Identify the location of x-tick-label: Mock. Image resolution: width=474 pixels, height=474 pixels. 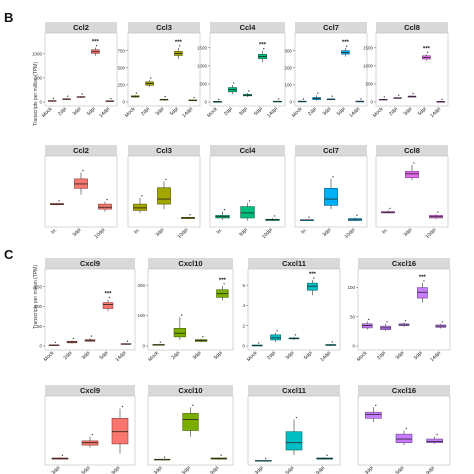
(378, 112).